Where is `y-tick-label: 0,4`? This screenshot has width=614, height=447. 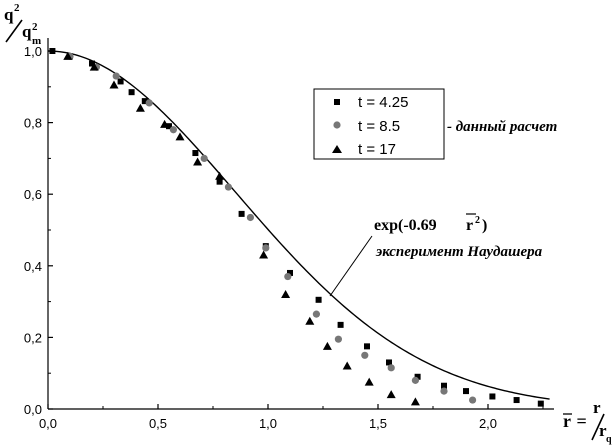
y-tick-label: 0,4 is located at coordinates (33, 266).